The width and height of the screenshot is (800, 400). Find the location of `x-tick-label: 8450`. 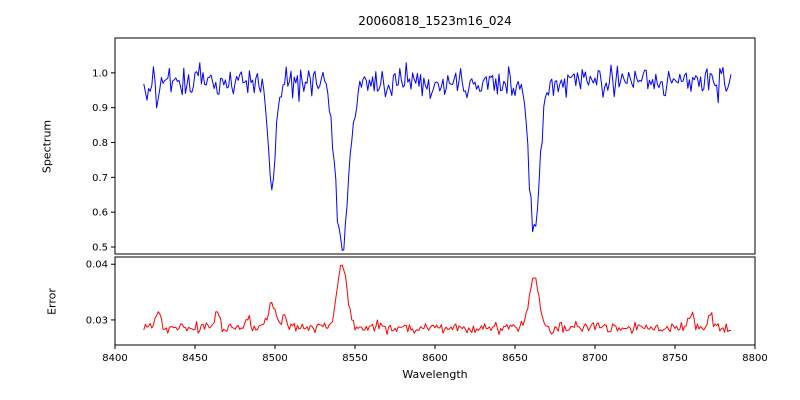

x-tick-label: 8450 is located at coordinates (194, 358).